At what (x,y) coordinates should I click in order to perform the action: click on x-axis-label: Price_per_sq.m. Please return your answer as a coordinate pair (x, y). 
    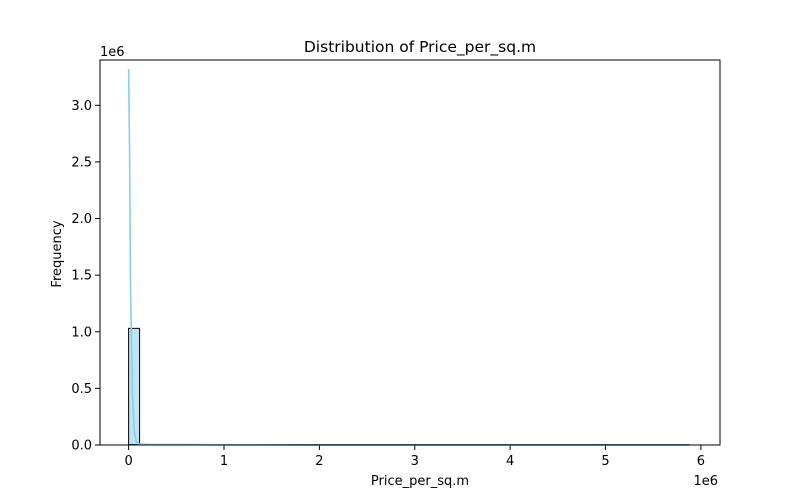
    Looking at the image, I should click on (420, 481).